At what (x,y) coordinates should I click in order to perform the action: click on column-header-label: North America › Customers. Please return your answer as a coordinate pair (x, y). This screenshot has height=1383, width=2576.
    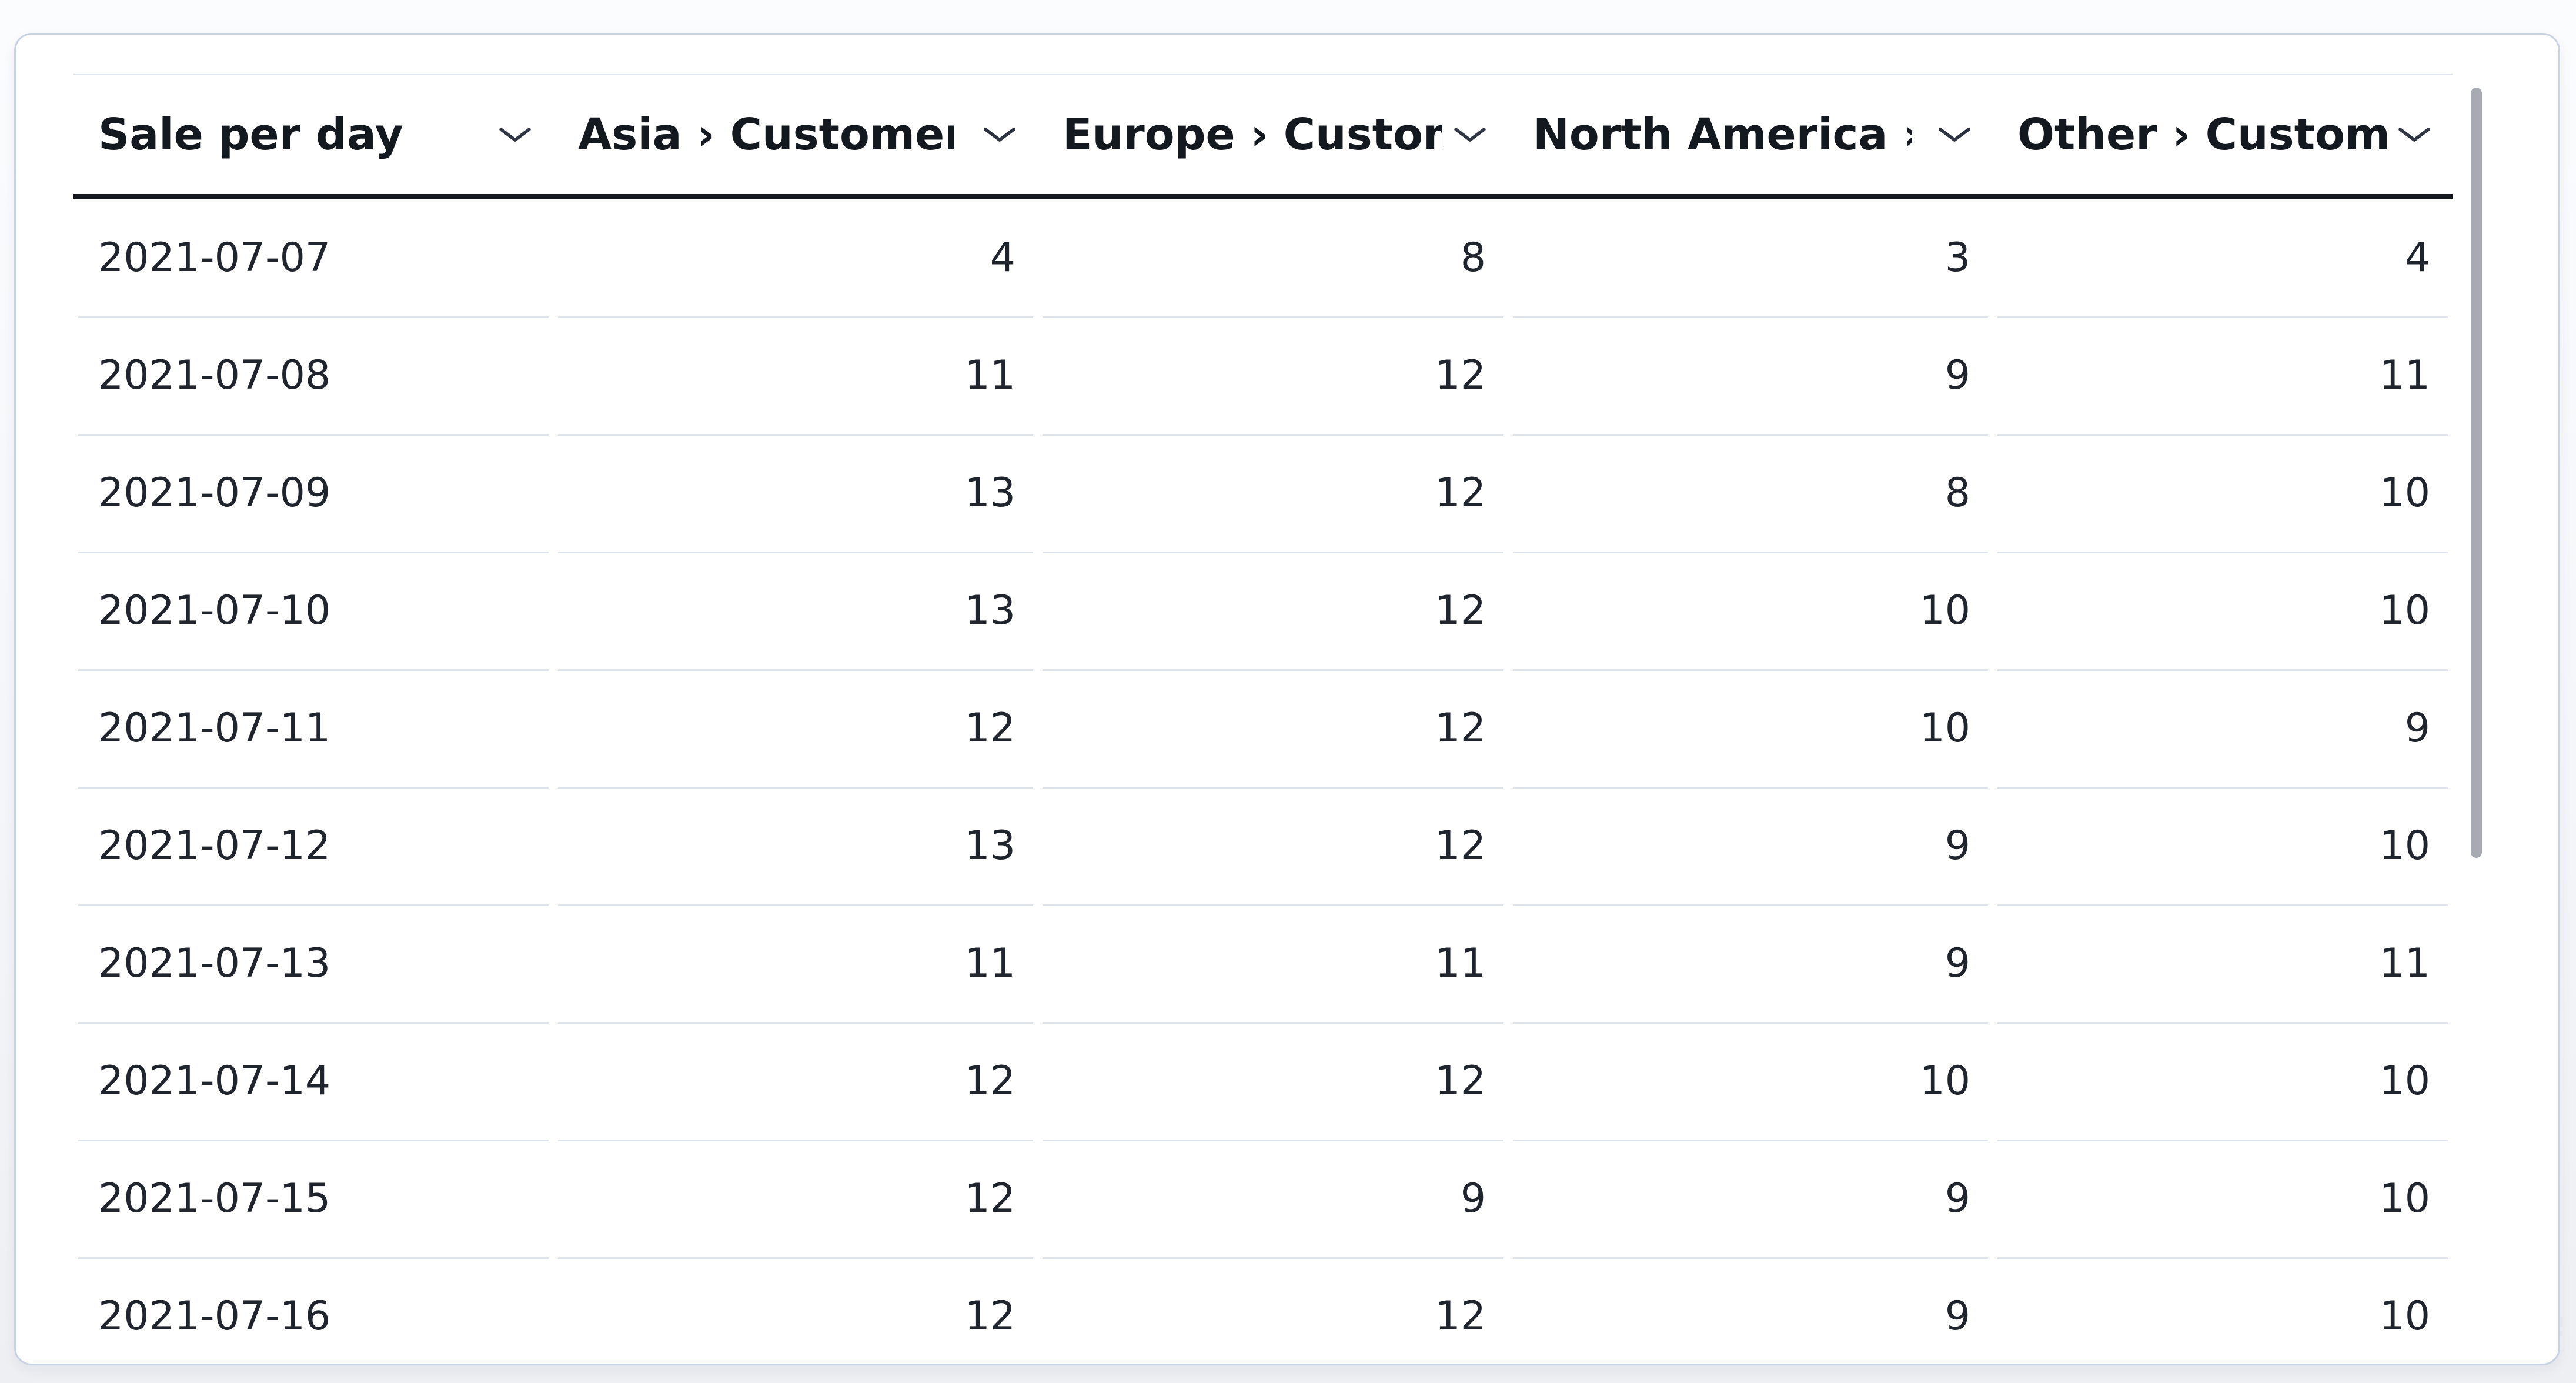
    Looking at the image, I should click on (1722, 134).